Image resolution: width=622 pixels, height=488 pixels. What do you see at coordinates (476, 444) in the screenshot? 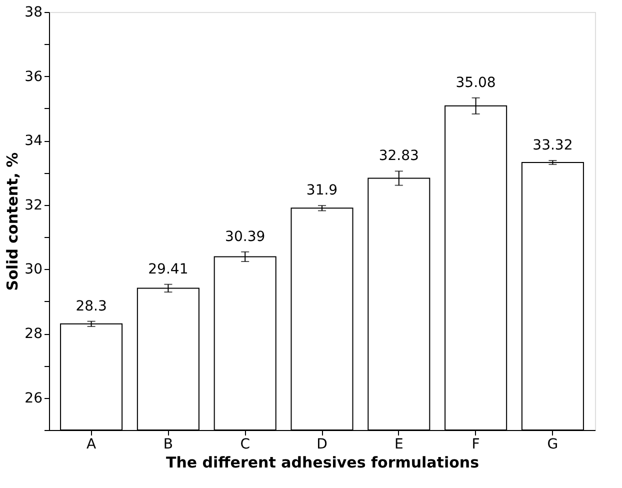
I see `x-tick-label: F` at bounding box center [476, 444].